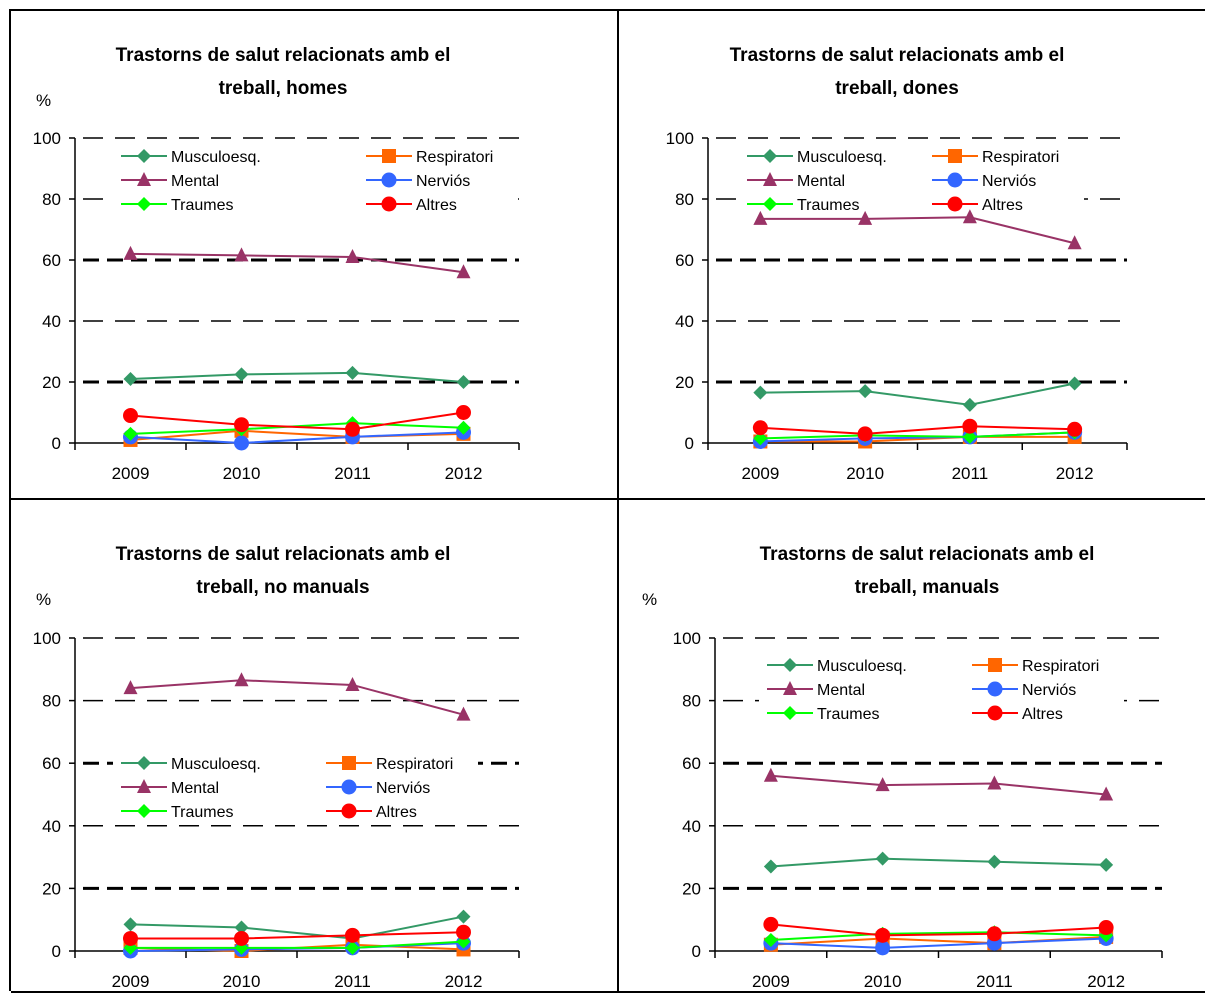 This screenshot has height=993, width=1205. Describe the element at coordinates (911, 180) in the screenshot. I see `legend-background` at that location.